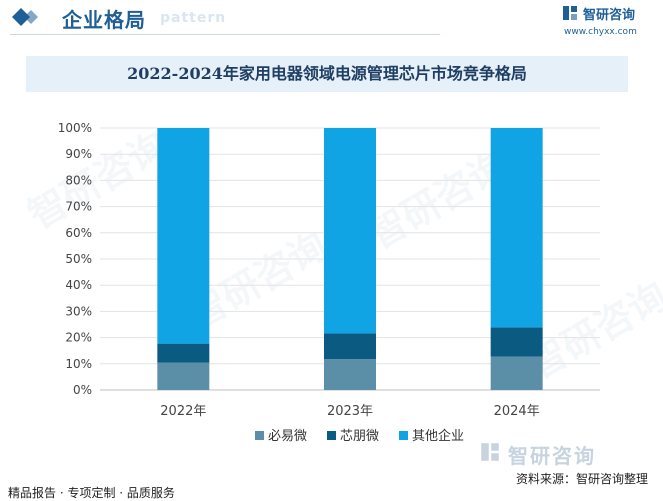  I want to click on y-tick-label: 30%, so click(78, 311).